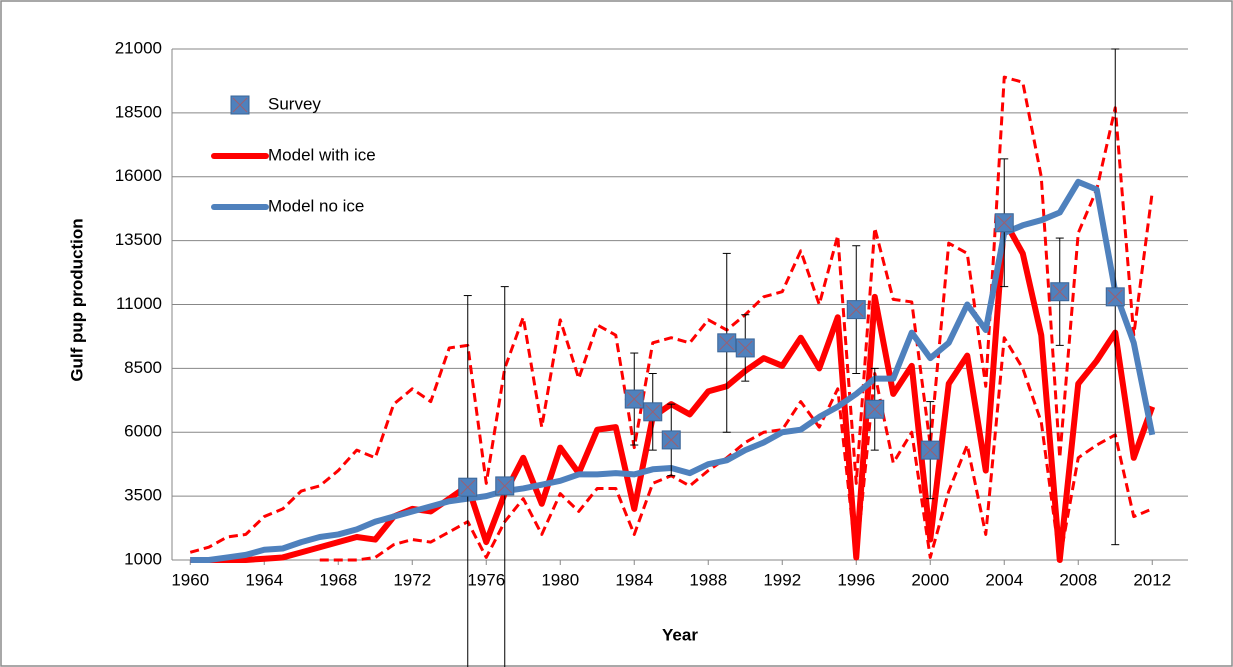 The image size is (1233, 667). What do you see at coordinates (412, 579) in the screenshot?
I see `x-tick-label: 1972` at bounding box center [412, 579].